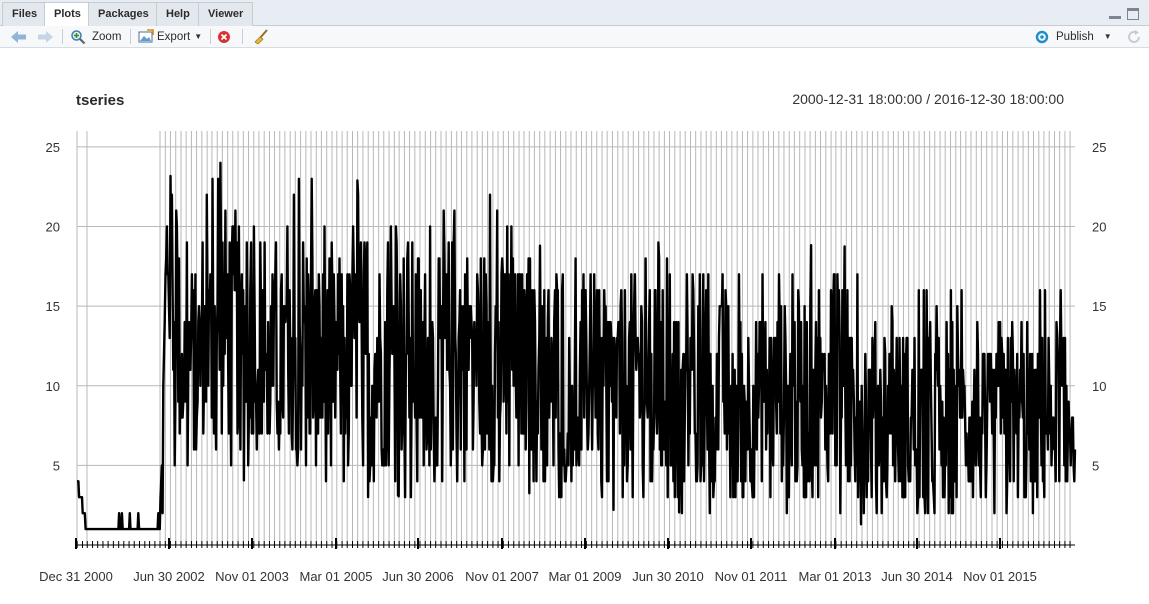  Describe the element at coordinates (53, 227) in the screenshot. I see `y-tick-label-left: 20` at that location.